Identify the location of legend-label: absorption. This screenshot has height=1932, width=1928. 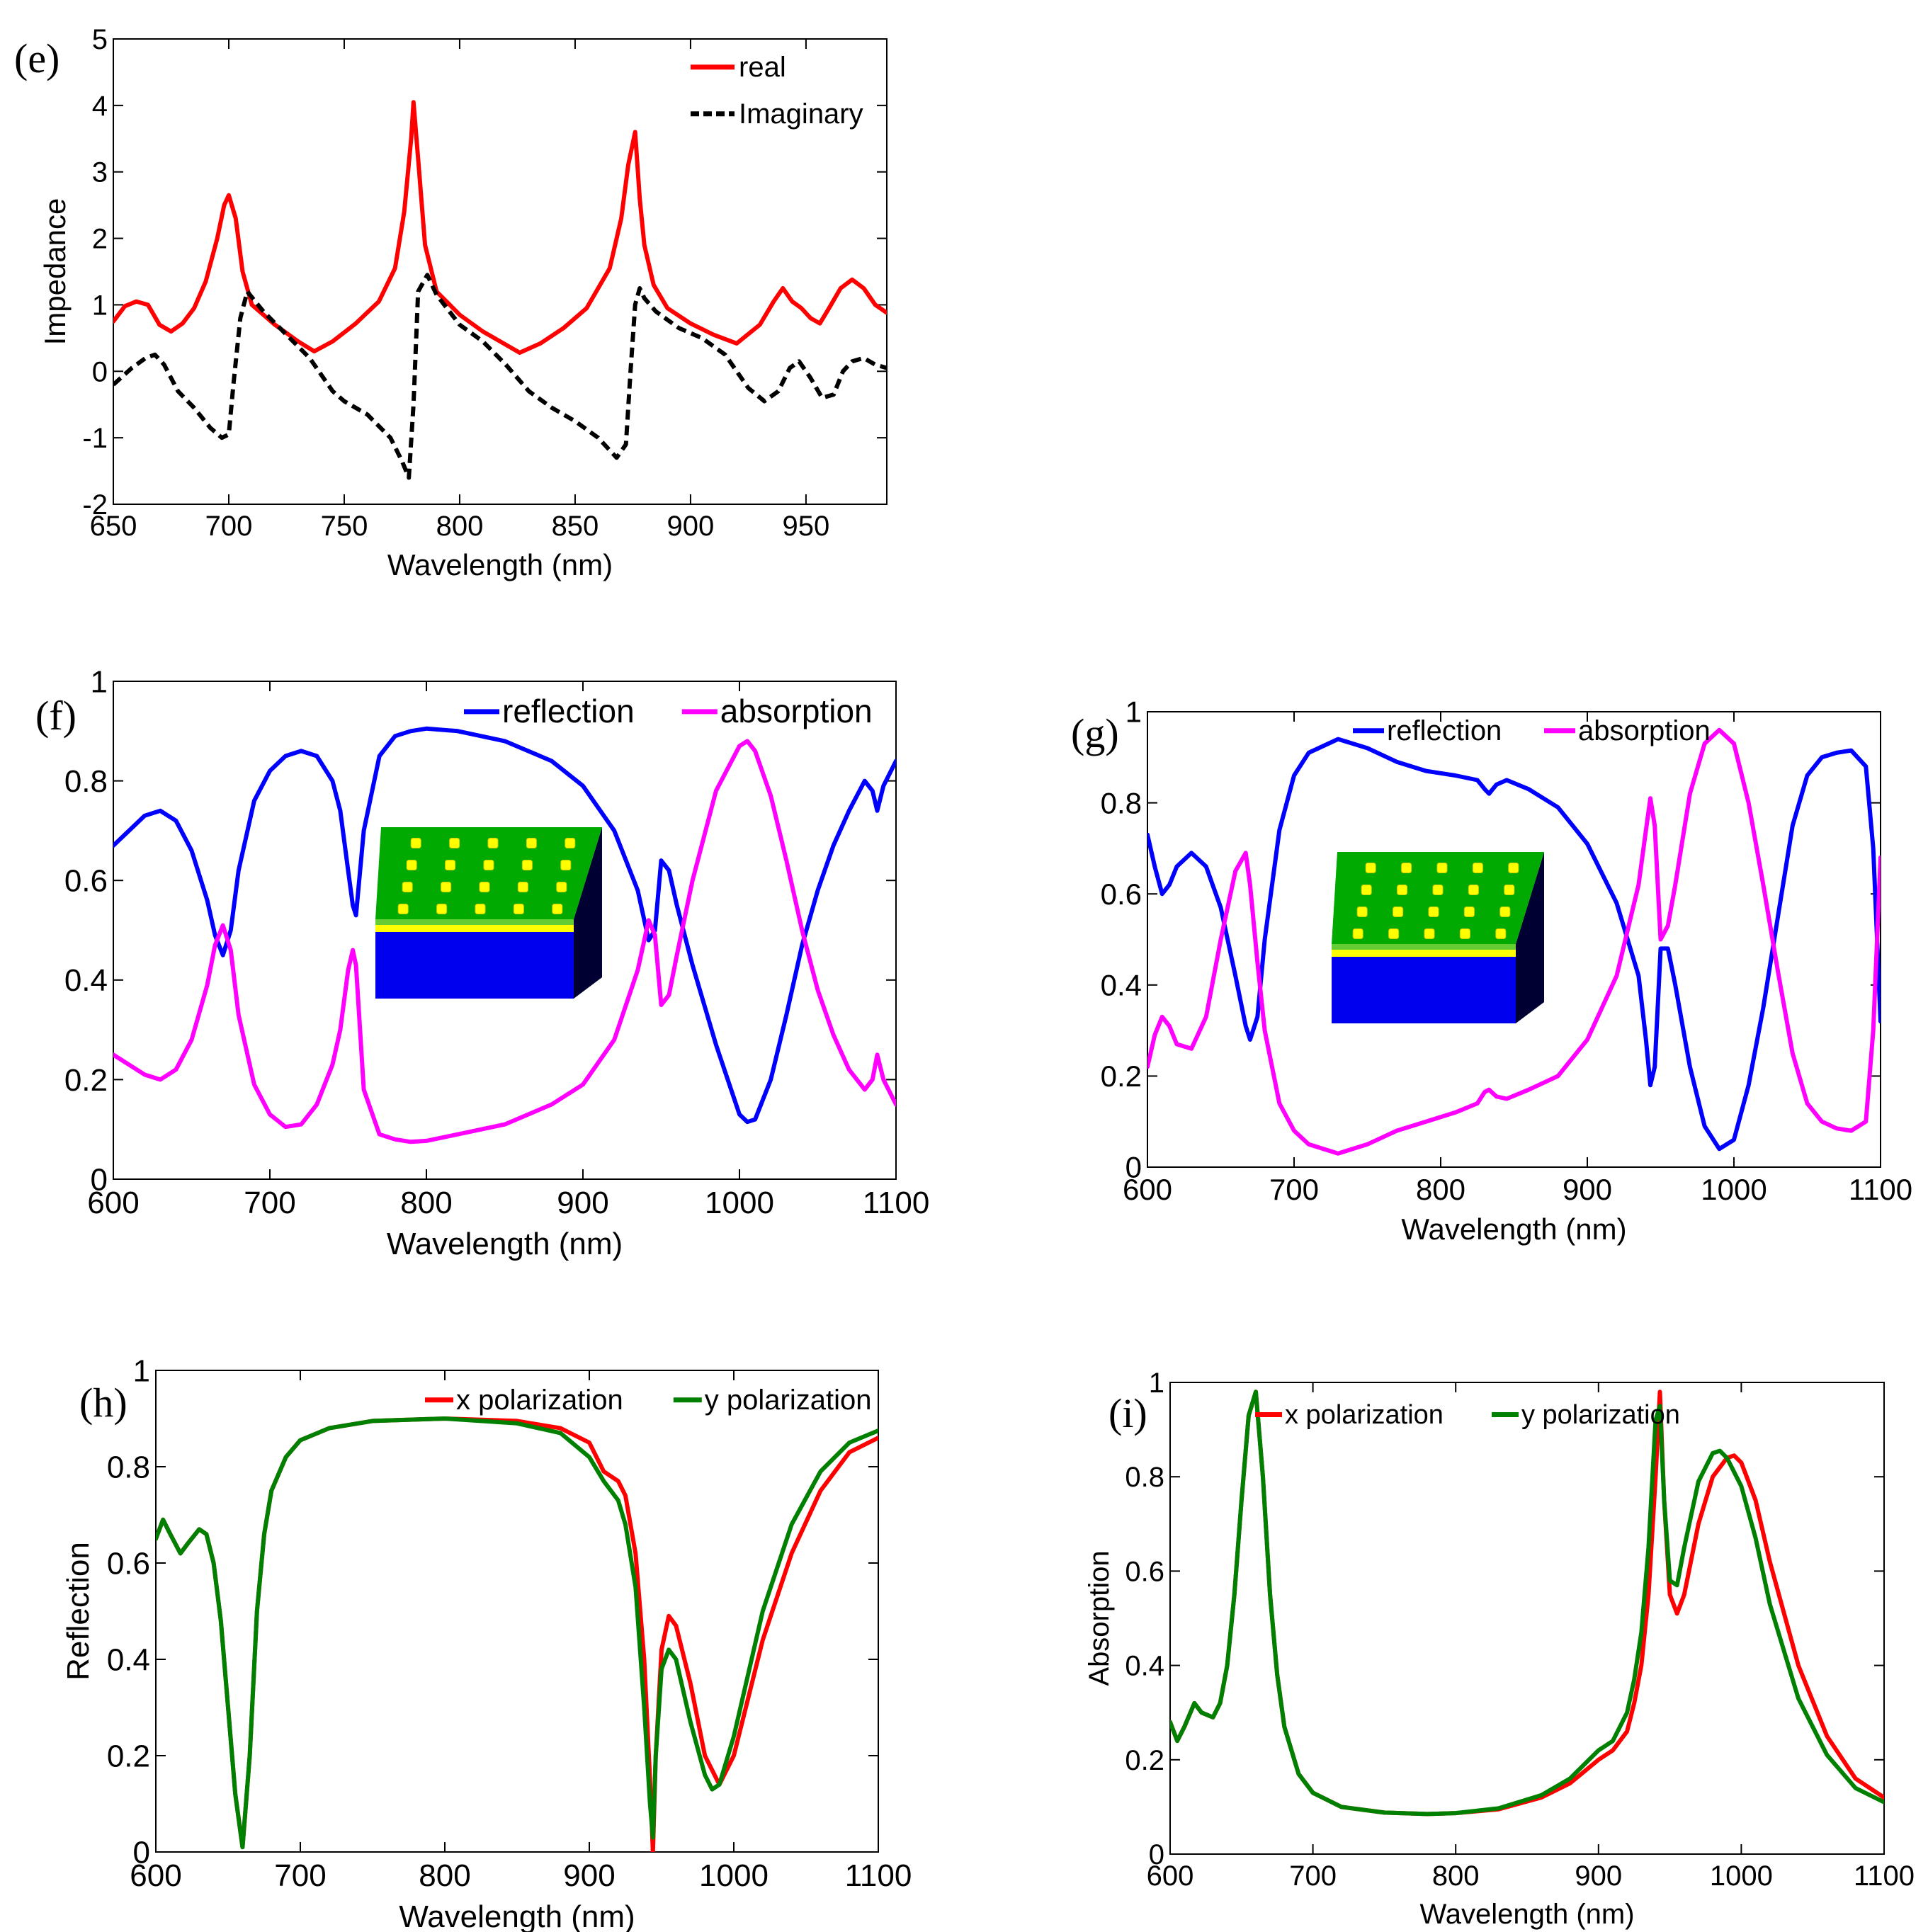
(1644, 730).